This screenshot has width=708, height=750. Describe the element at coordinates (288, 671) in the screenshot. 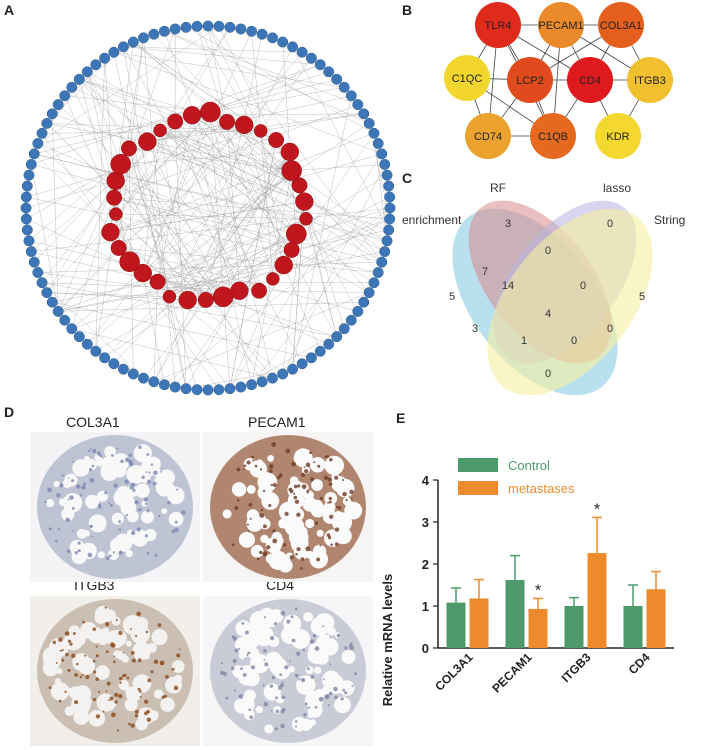

I see `ihc-image-cd4` at that location.